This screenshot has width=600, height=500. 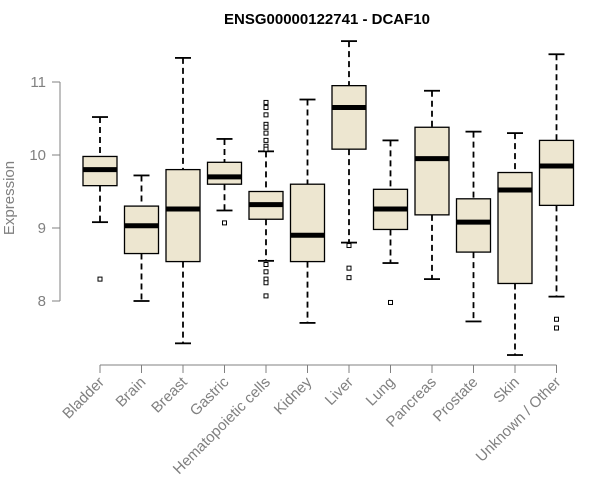 I want to click on y-tick-label: 10, so click(x=37, y=155).